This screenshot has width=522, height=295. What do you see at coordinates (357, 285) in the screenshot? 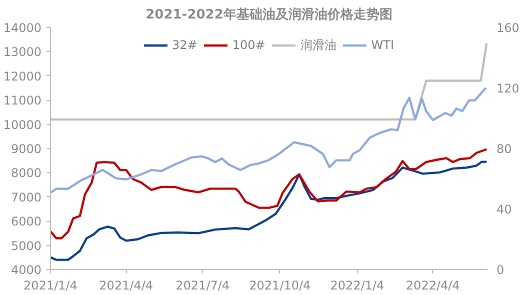
I see `x-tick-label: 2022/1/4` at bounding box center [357, 285].